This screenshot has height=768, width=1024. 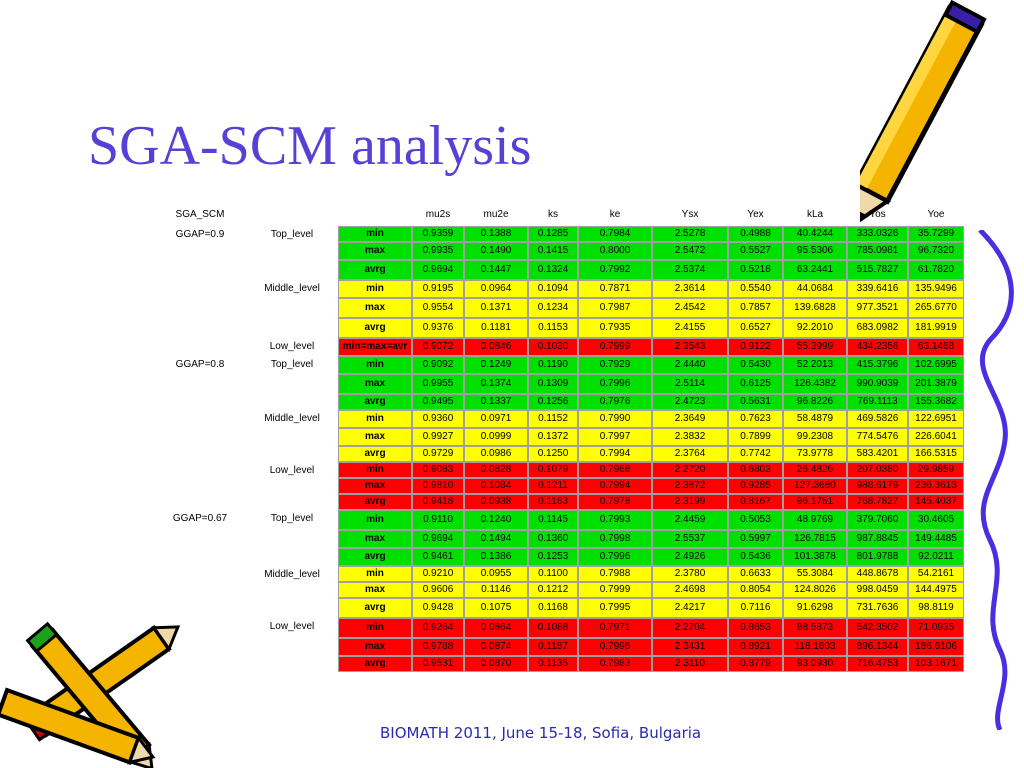 What do you see at coordinates (755, 251) in the screenshot?
I see `value-cell: 0.5527` at bounding box center [755, 251].